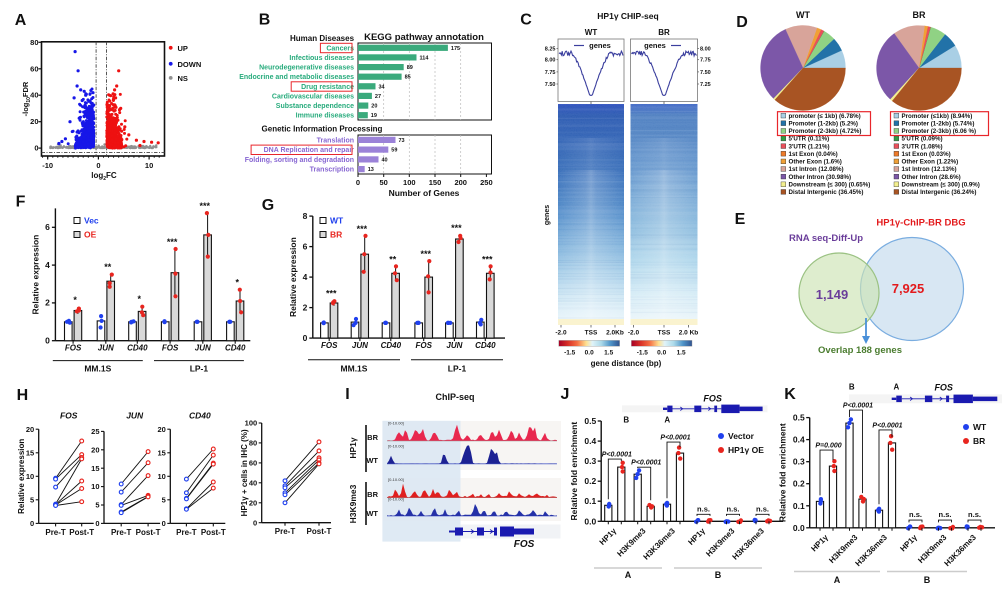  What do you see at coordinates (319, 531) in the screenshot?
I see `svg-text: Post-T` at bounding box center [319, 531].